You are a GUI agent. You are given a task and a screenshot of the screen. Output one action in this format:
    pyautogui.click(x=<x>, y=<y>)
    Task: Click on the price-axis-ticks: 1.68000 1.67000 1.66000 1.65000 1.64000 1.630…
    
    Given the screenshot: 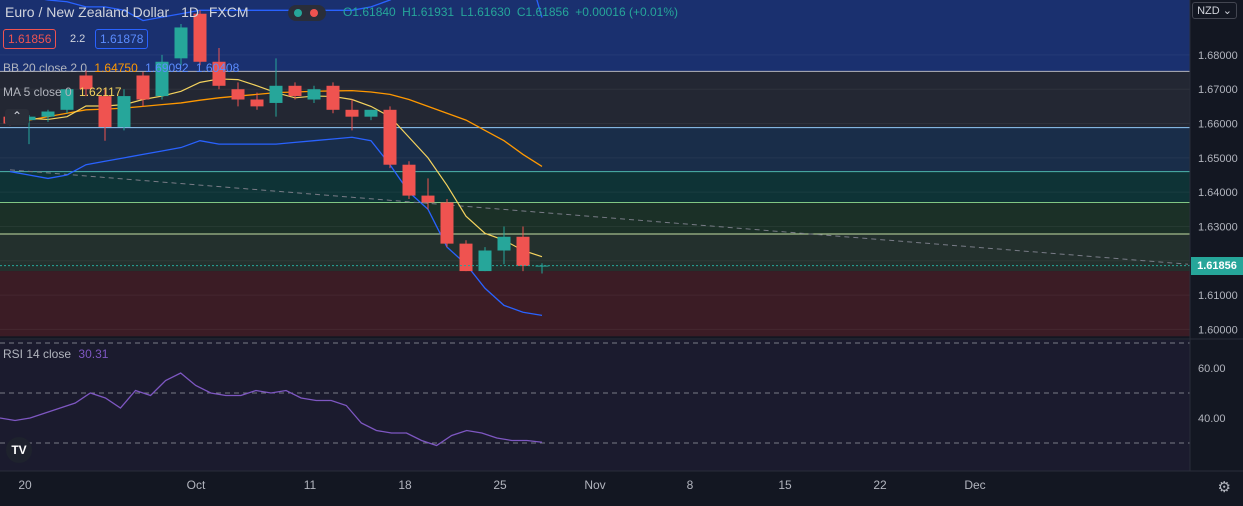 What is the action you would take?
    pyautogui.click(x=1218, y=193)
    